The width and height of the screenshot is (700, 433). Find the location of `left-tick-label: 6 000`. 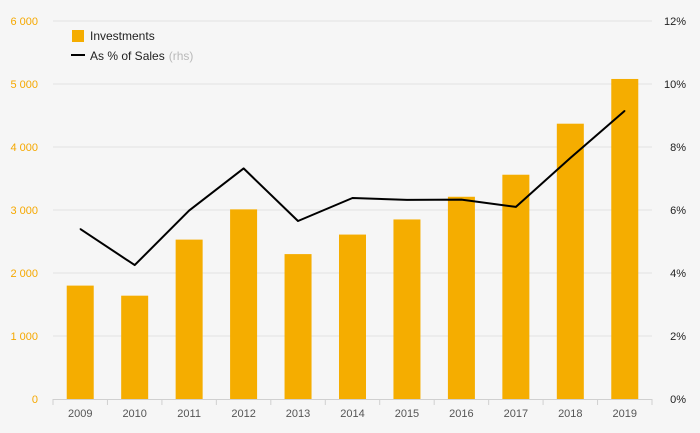

left-tick-label: 6 000 is located at coordinates (24, 22).